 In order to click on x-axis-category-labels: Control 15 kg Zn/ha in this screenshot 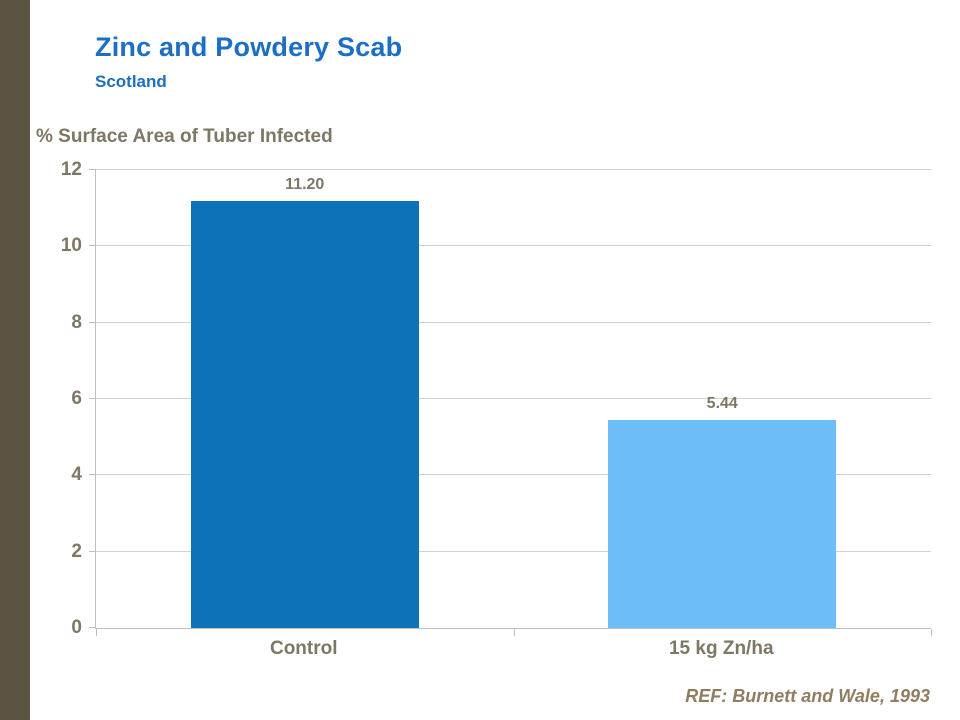, I will do `click(512, 649)`.